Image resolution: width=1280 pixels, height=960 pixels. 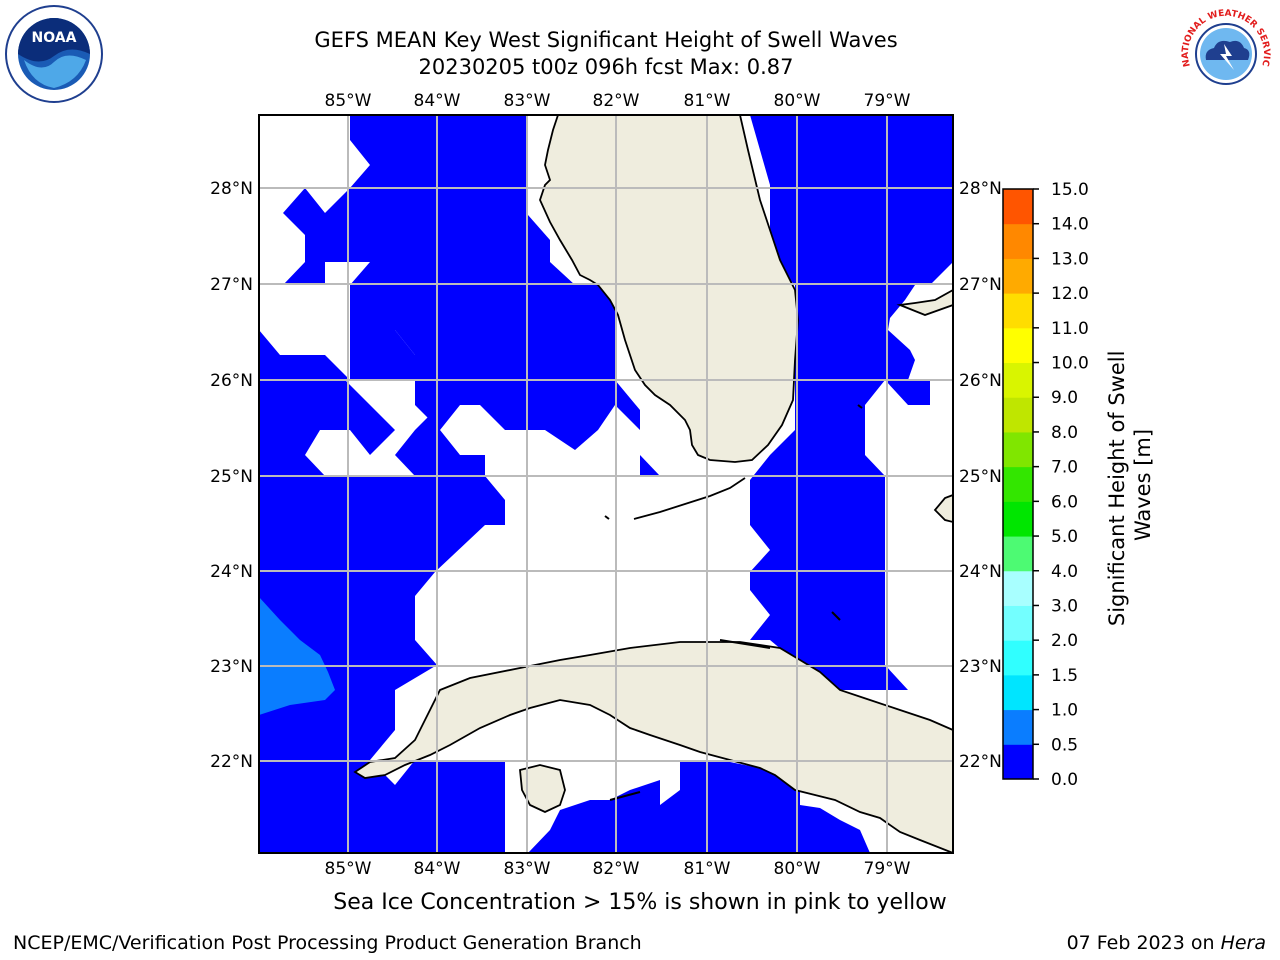 What do you see at coordinates (1064, 780) in the screenshot?
I see `colorbar-tick-label: 0.0` at bounding box center [1064, 780].